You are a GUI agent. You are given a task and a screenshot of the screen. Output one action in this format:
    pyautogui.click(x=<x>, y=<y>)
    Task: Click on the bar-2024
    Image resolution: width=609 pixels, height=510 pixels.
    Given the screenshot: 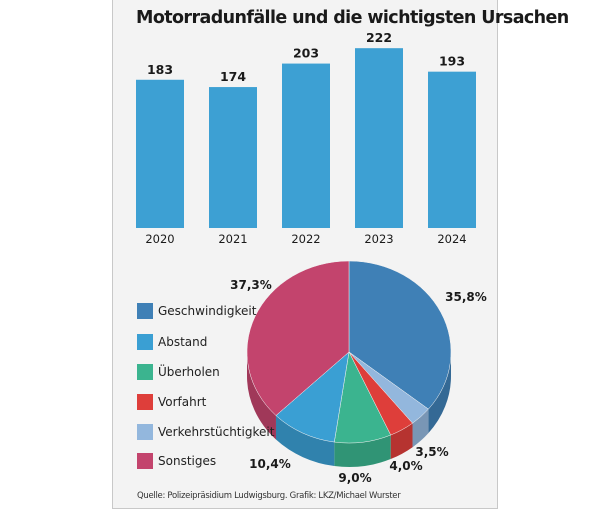 What is the action you would take?
    pyautogui.click(x=452, y=149)
    